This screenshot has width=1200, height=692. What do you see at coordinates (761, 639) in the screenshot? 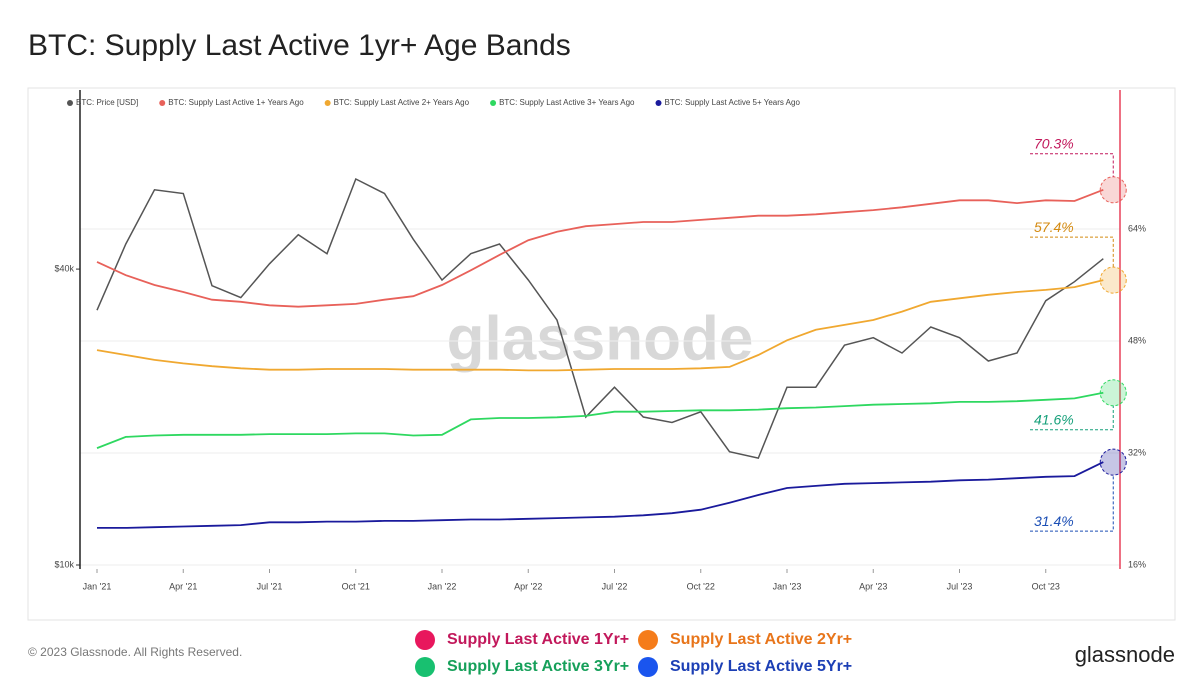
I see `key-label: Supply Last Active 2Yr+` at bounding box center [761, 639].